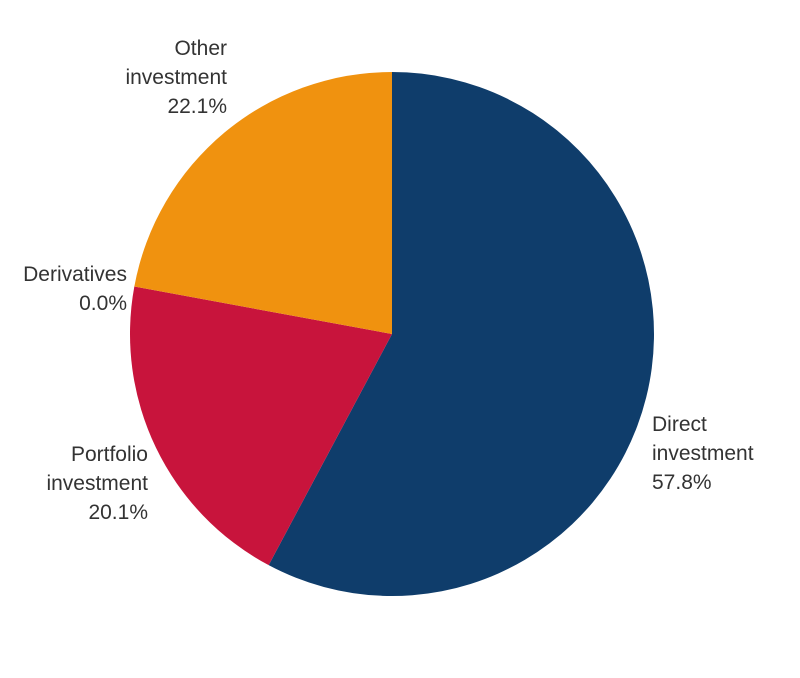  What do you see at coordinates (75, 289) in the screenshot?
I see `label-derivatives: Derivatives 0.0%` at bounding box center [75, 289].